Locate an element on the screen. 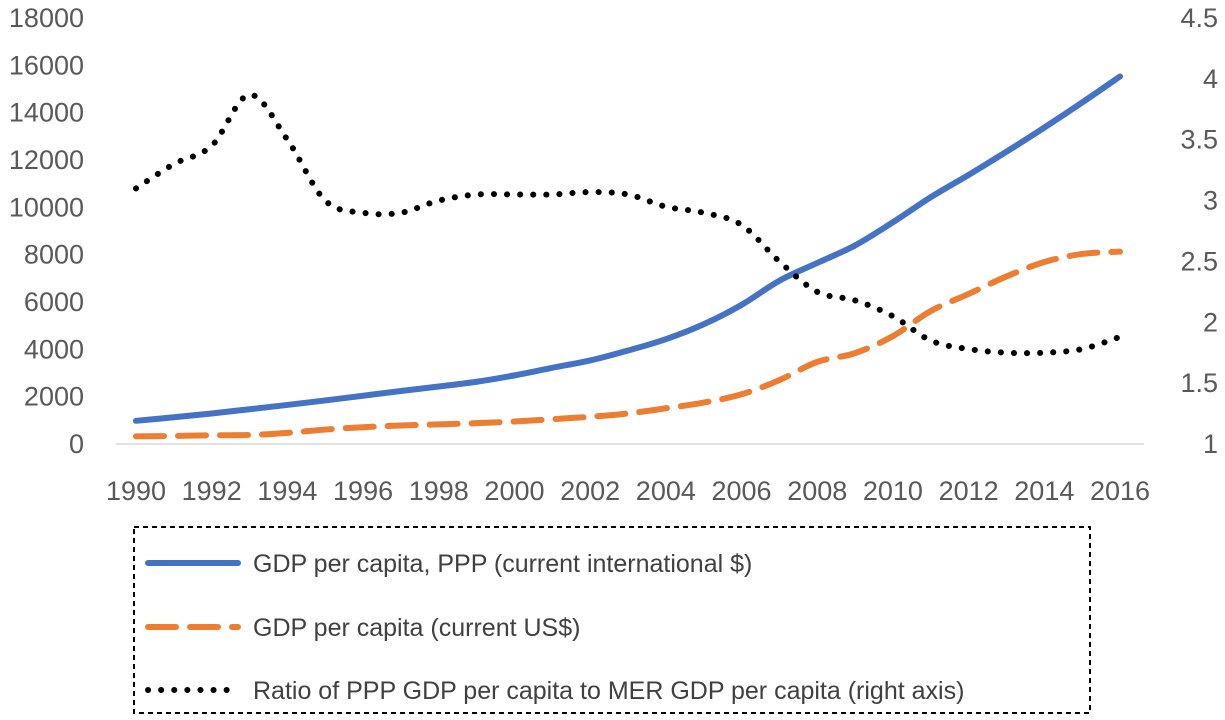 The image size is (1225, 720). y-right-tick-label: 1 is located at coordinates (1210, 444).